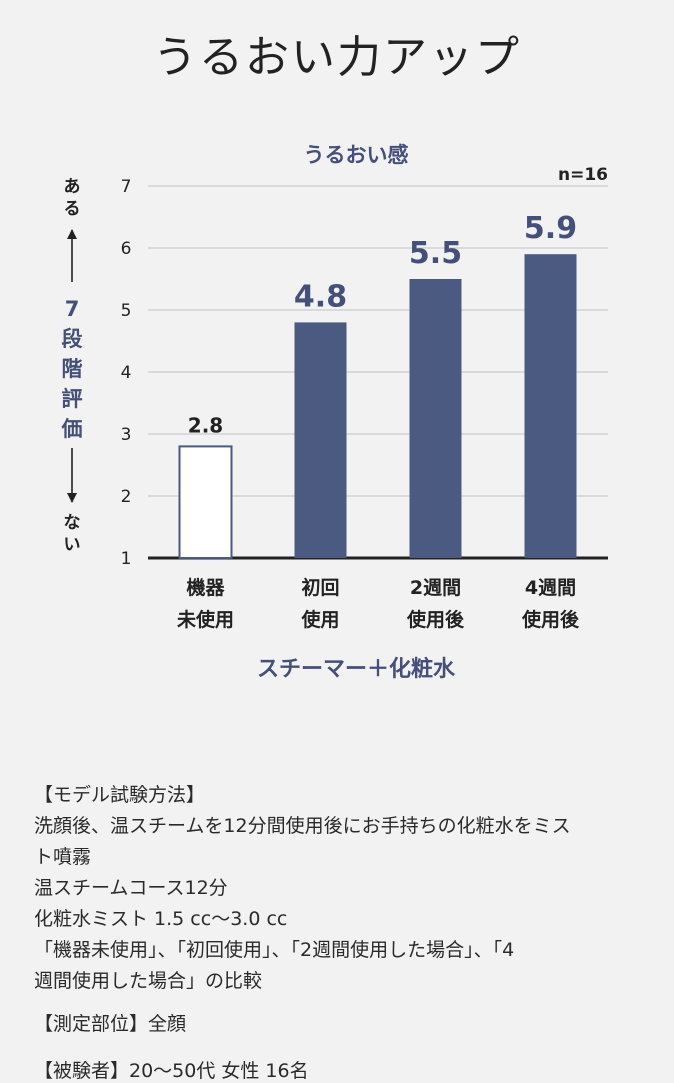 The width and height of the screenshot is (674, 1083). Describe the element at coordinates (583, 175) in the screenshot. I see `sample-size-note: n=16` at that location.